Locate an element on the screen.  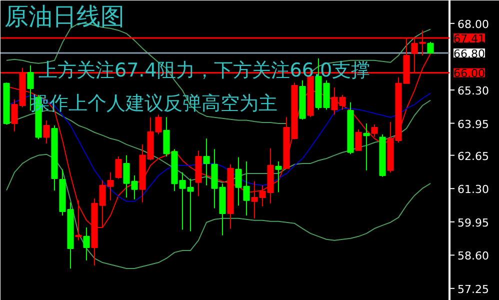
ref-line-label: 67.41 is located at coordinates (469, 39).